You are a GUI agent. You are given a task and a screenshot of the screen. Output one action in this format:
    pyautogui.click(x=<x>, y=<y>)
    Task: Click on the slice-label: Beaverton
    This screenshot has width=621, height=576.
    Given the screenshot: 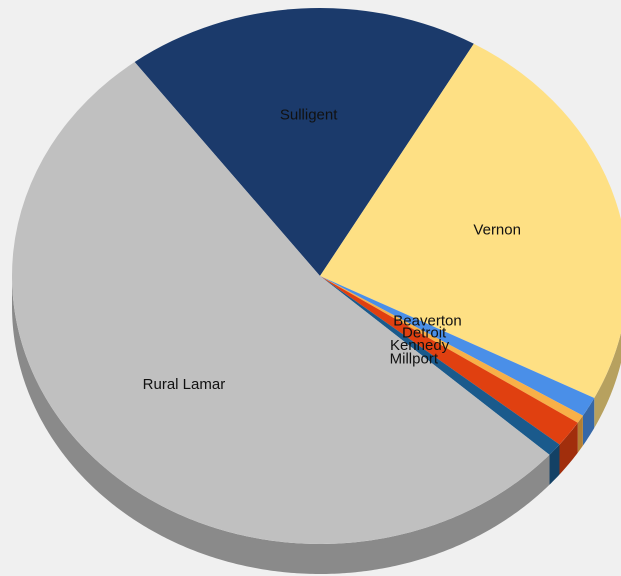 What is the action you would take?
    pyautogui.click(x=427, y=320)
    